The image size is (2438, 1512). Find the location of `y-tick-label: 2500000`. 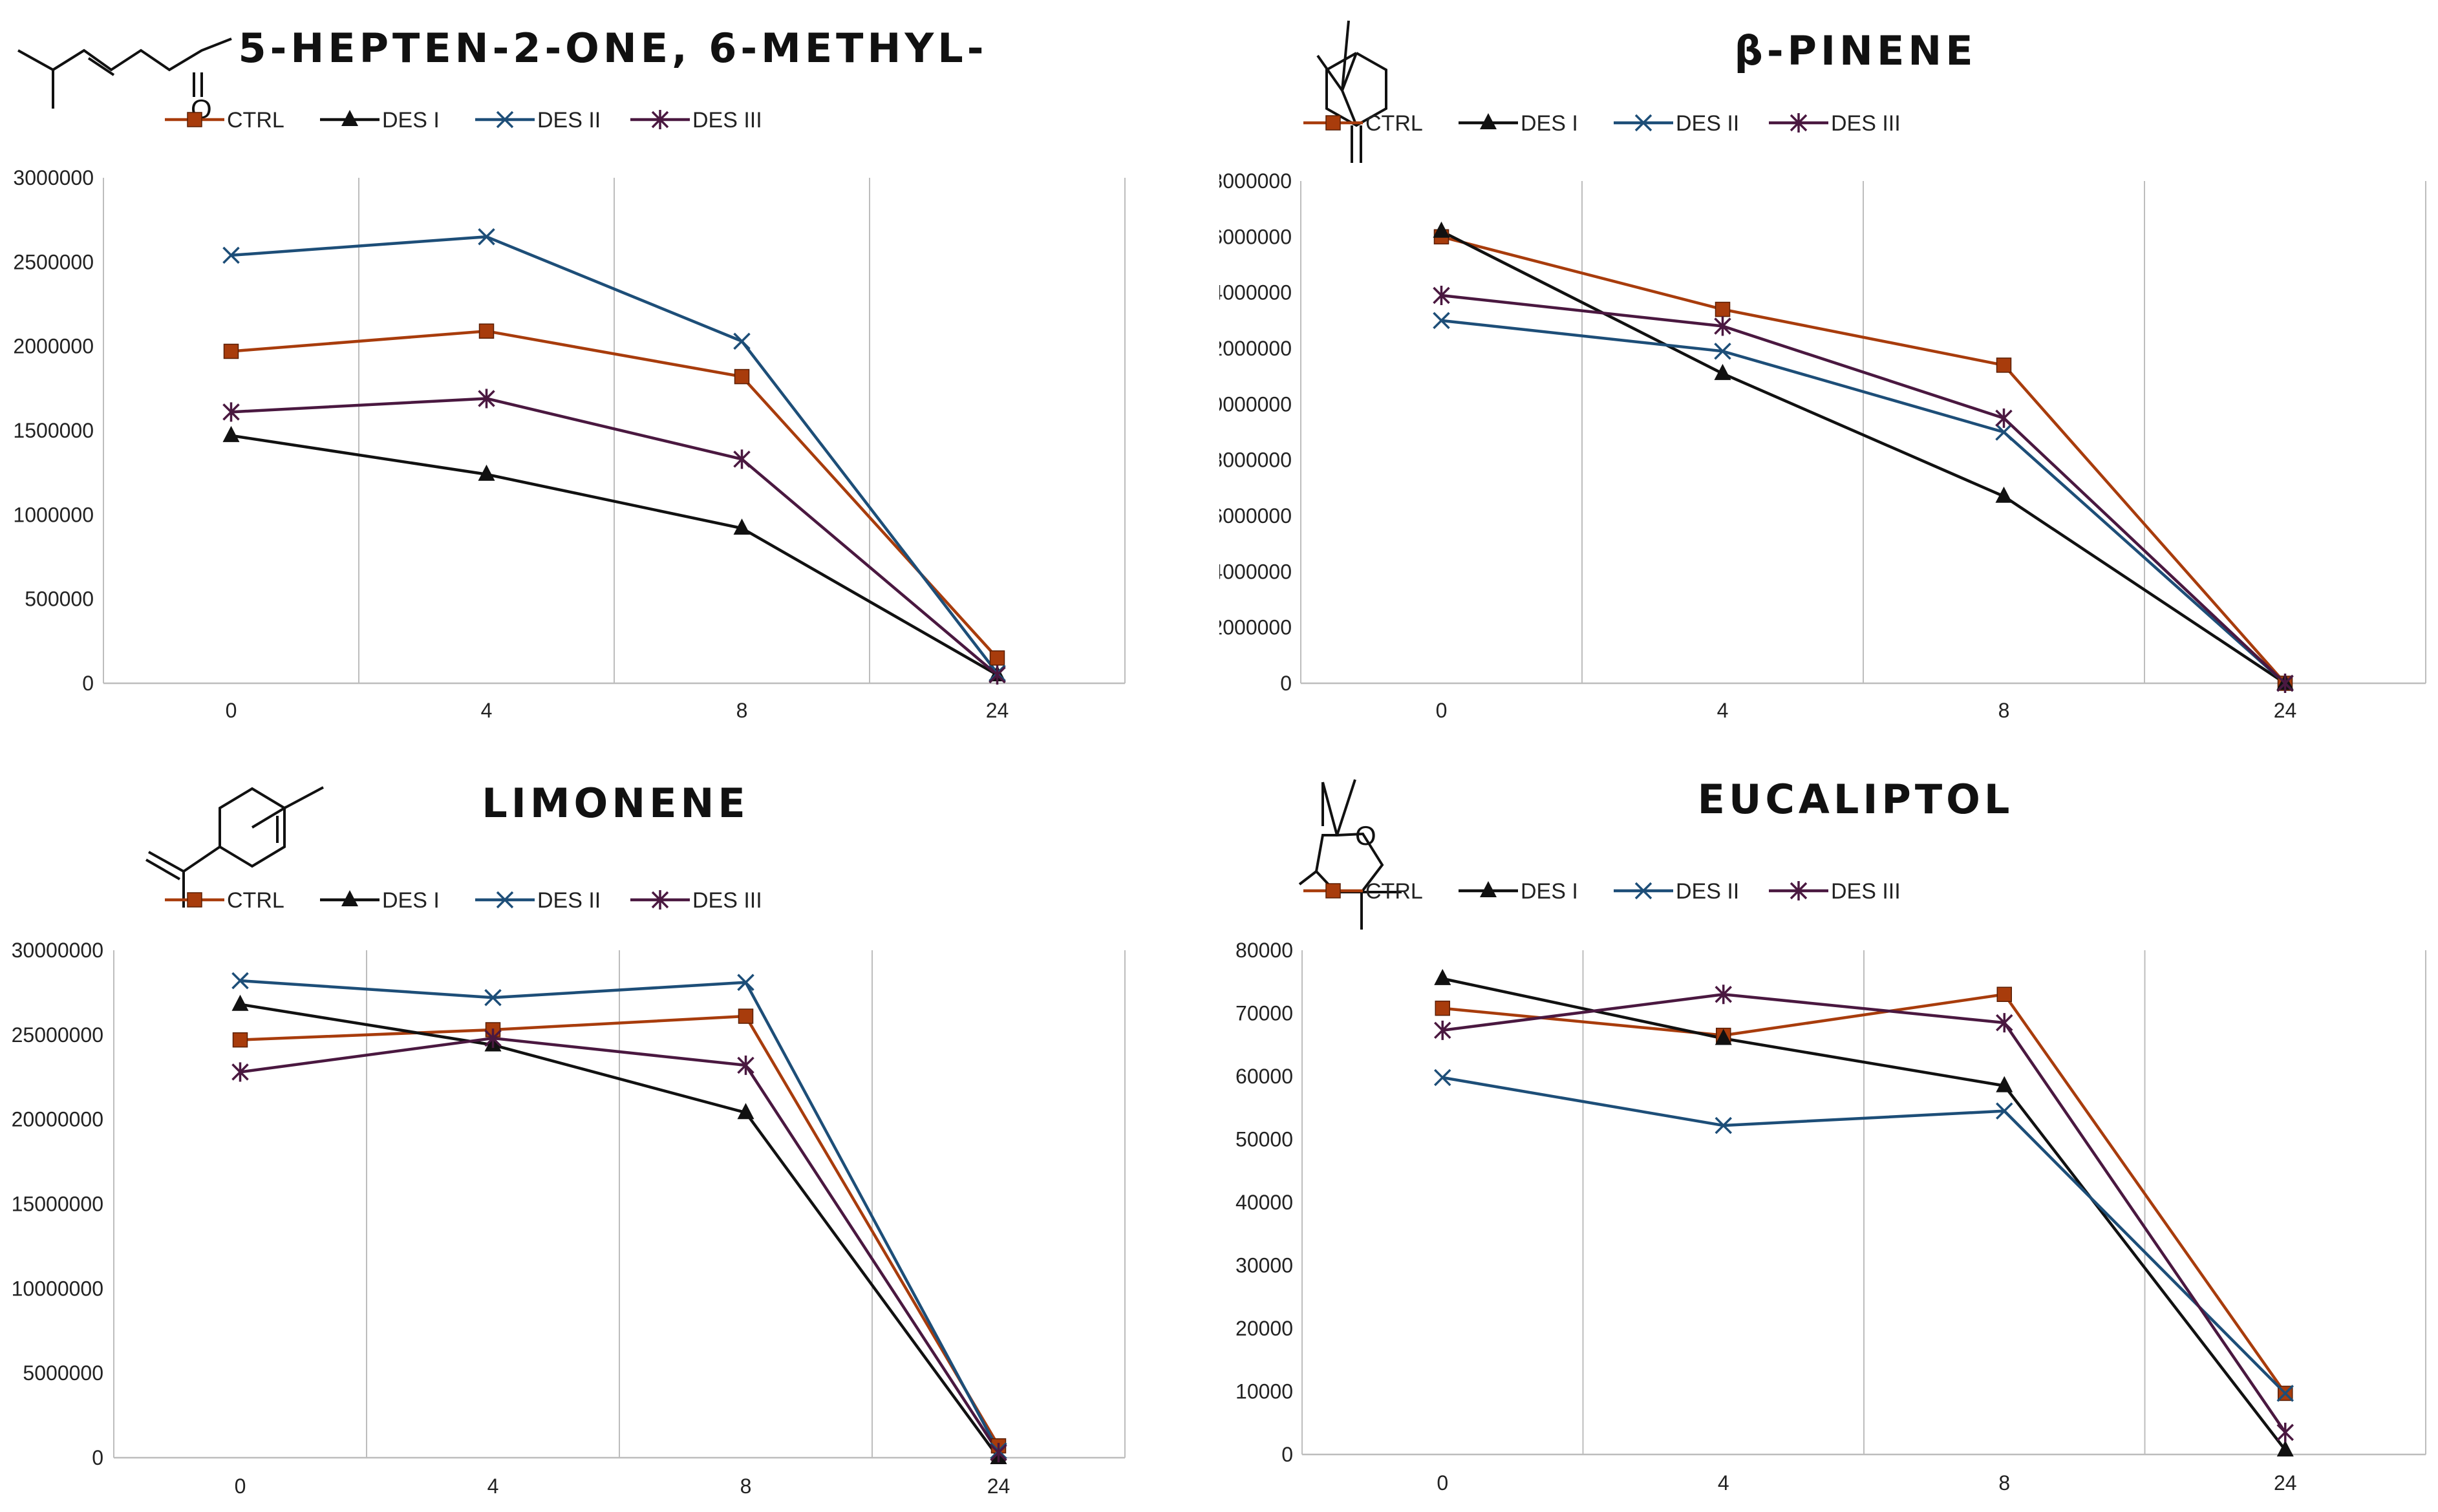

y-tick-label: 2500000 is located at coordinates (53, 261).